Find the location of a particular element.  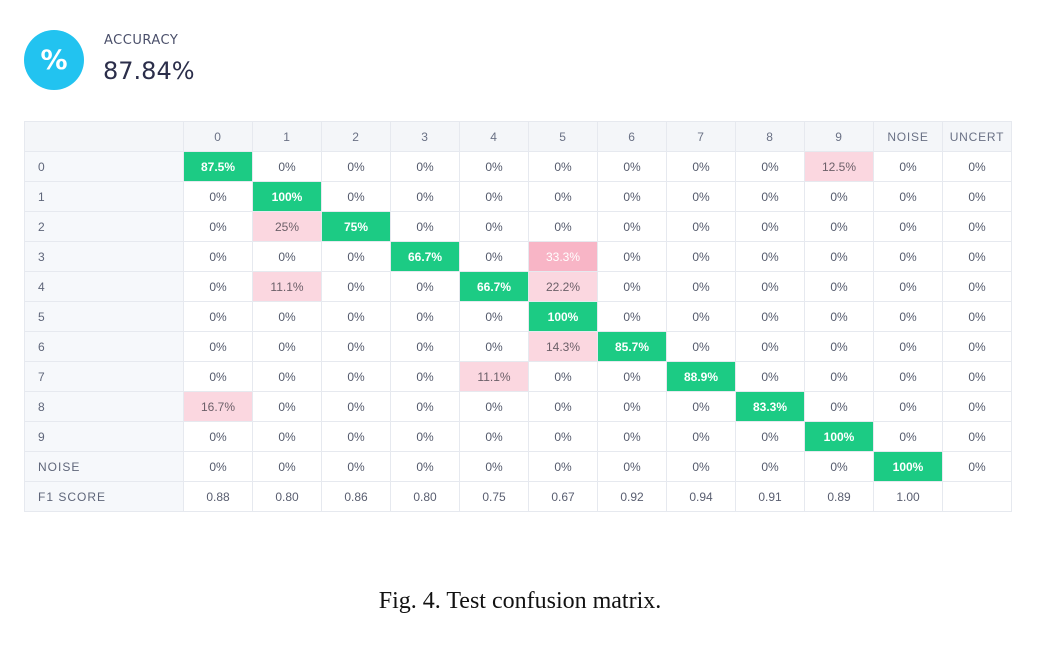

column-header-uncert: UNCERT is located at coordinates (977, 136).